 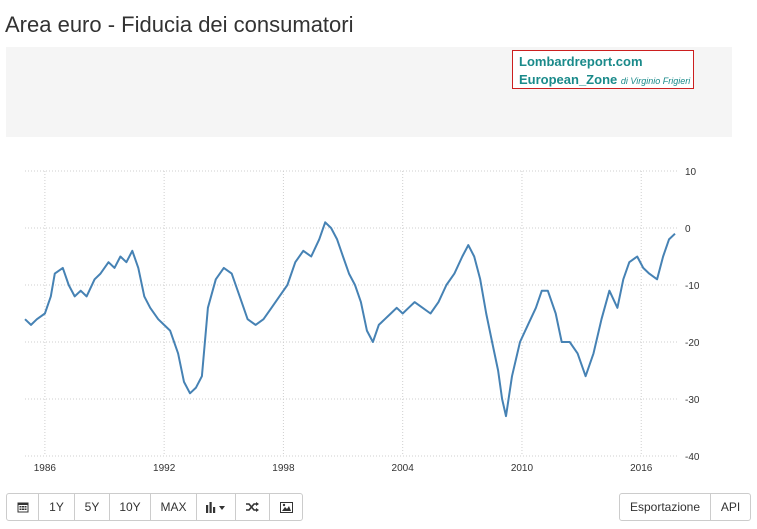 I want to click on x-tick-label: 2010, so click(x=522, y=468).